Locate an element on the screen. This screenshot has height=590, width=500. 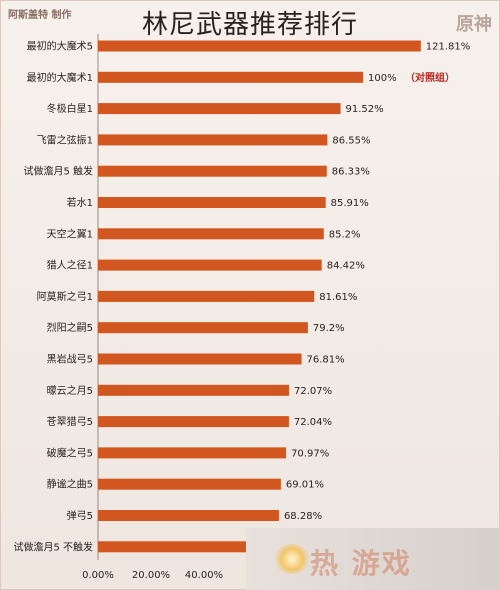
x-tick-label: 40.00% is located at coordinates (204, 575).